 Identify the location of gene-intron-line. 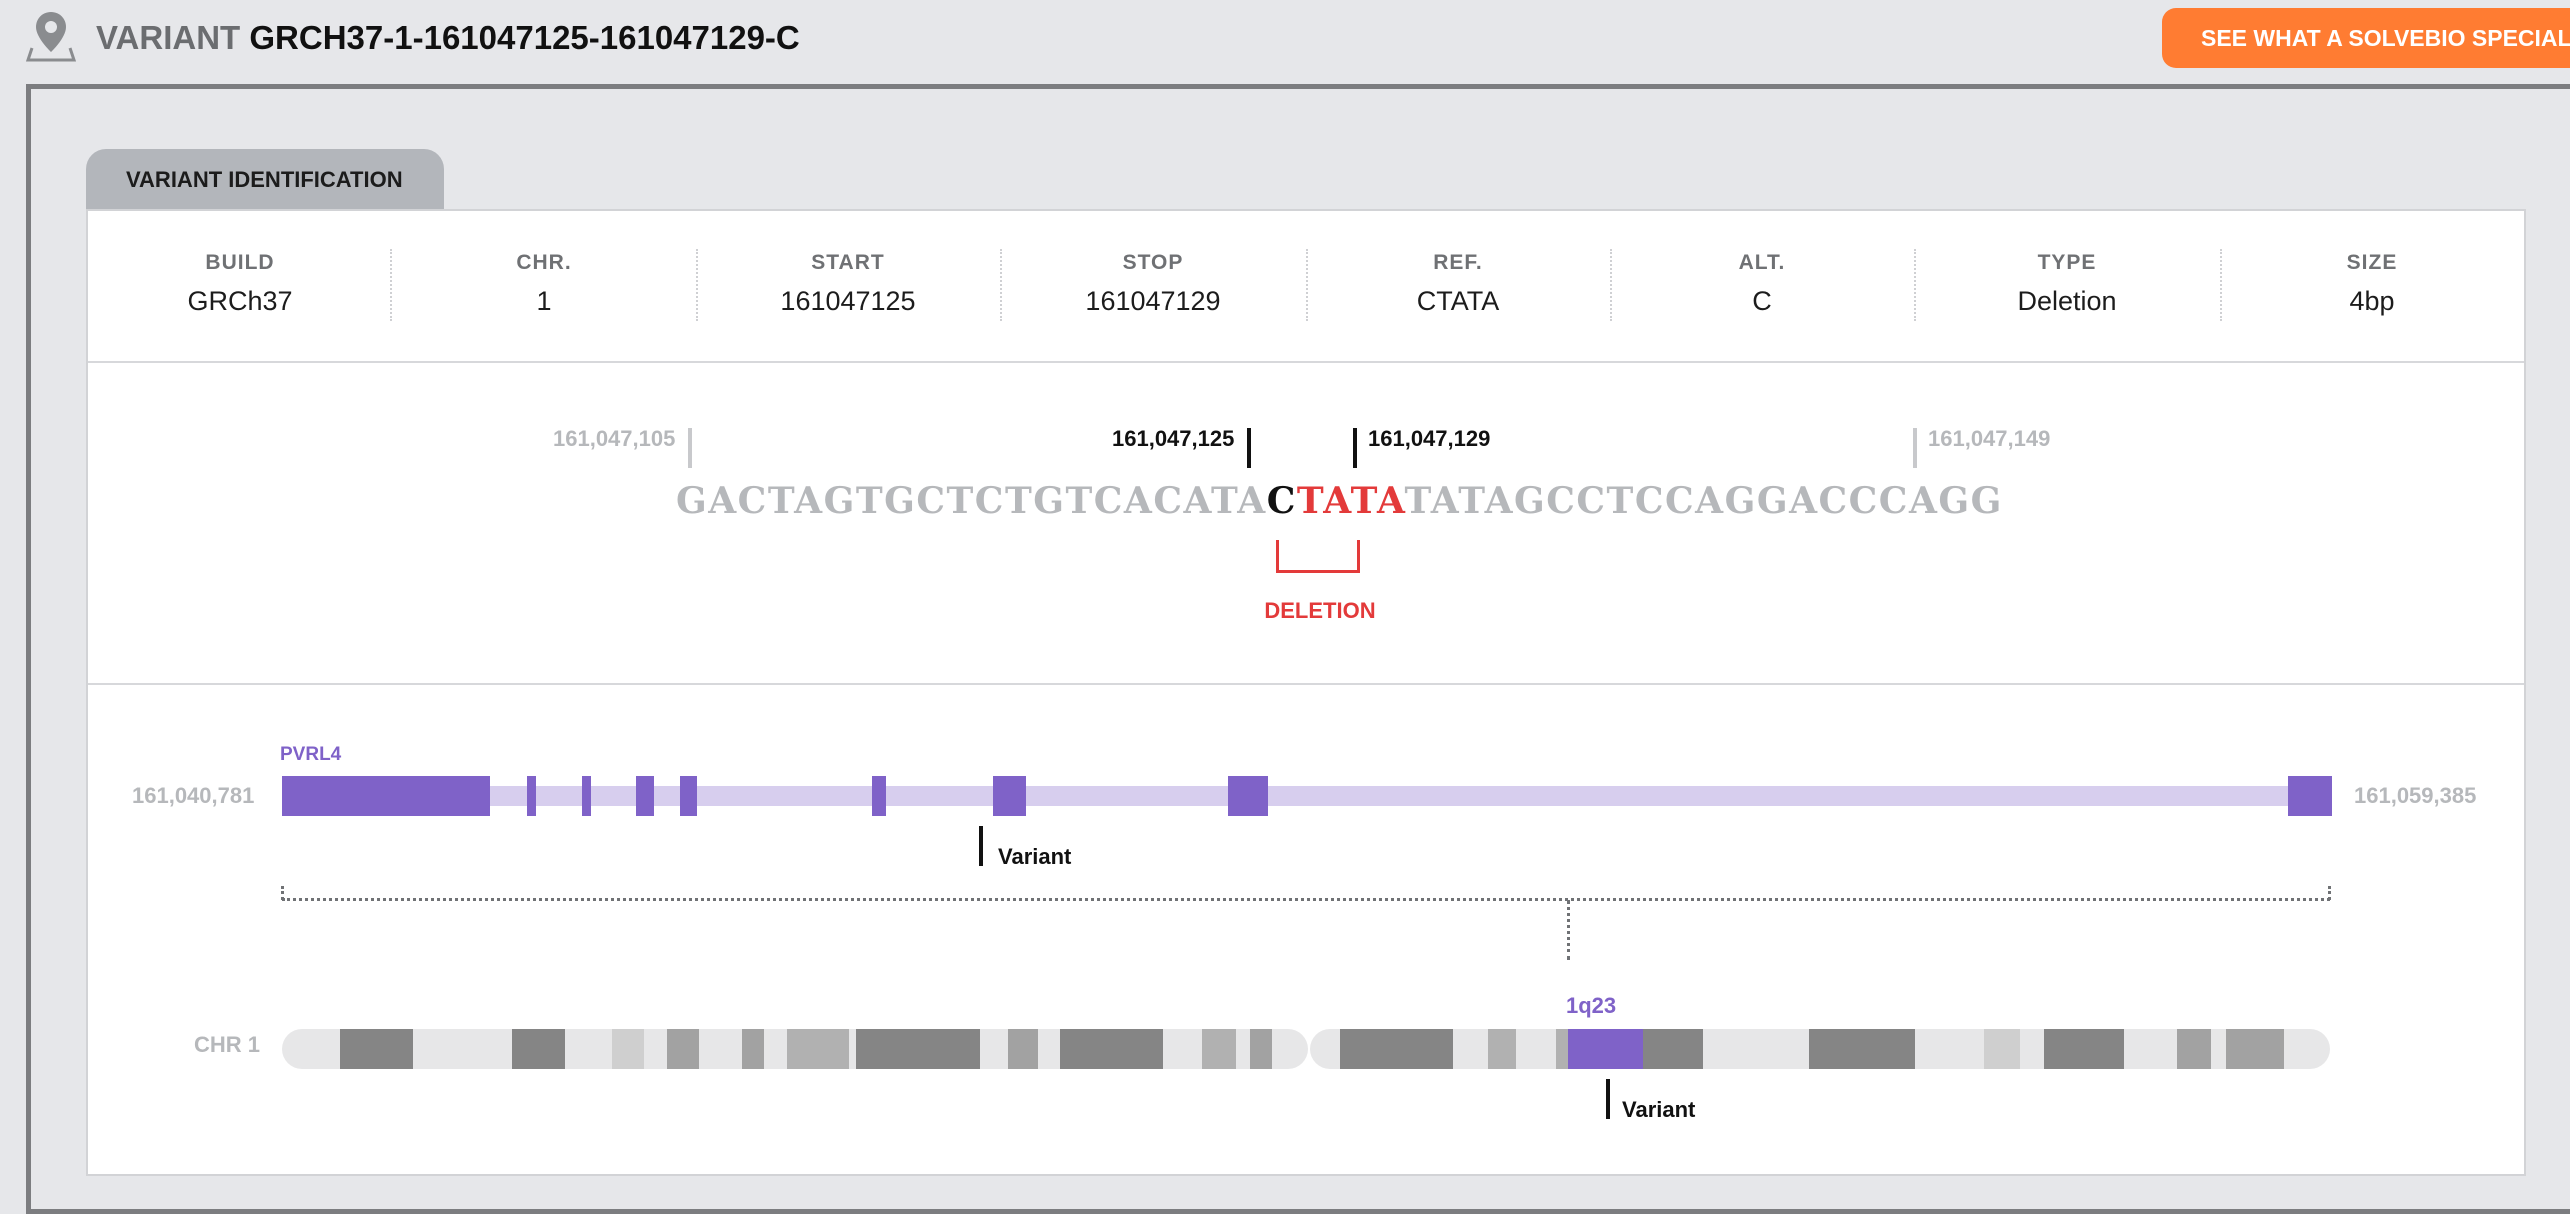
(1306, 796).